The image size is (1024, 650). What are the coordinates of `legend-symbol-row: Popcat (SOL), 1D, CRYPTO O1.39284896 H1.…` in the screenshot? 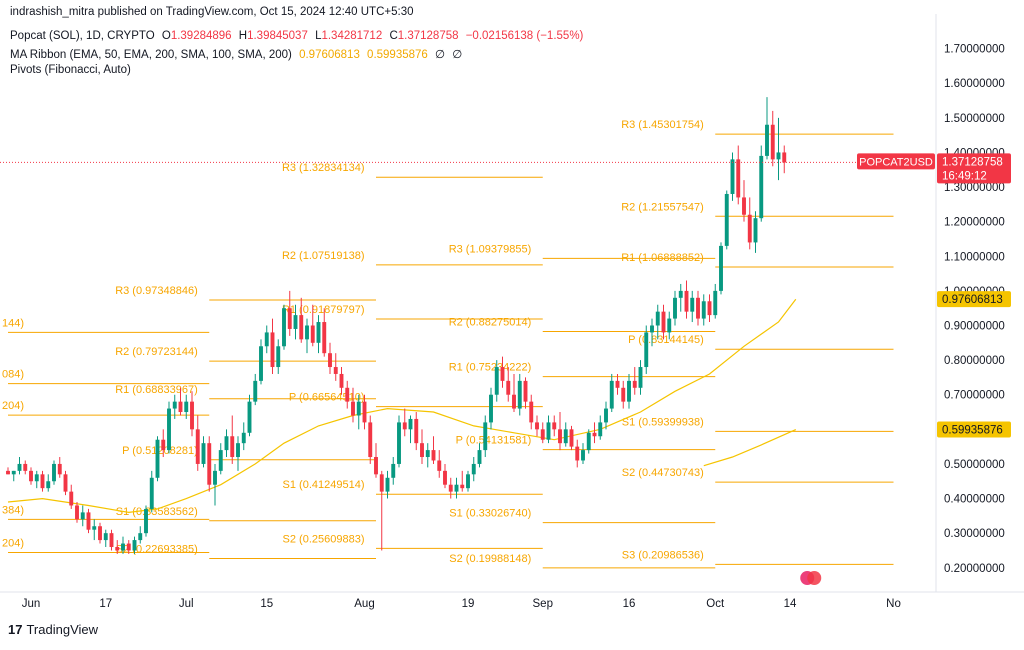 It's located at (298, 36).